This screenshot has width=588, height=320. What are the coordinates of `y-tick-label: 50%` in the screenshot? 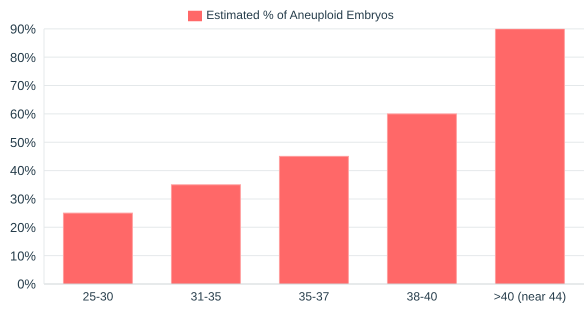 It's located at (23, 142).